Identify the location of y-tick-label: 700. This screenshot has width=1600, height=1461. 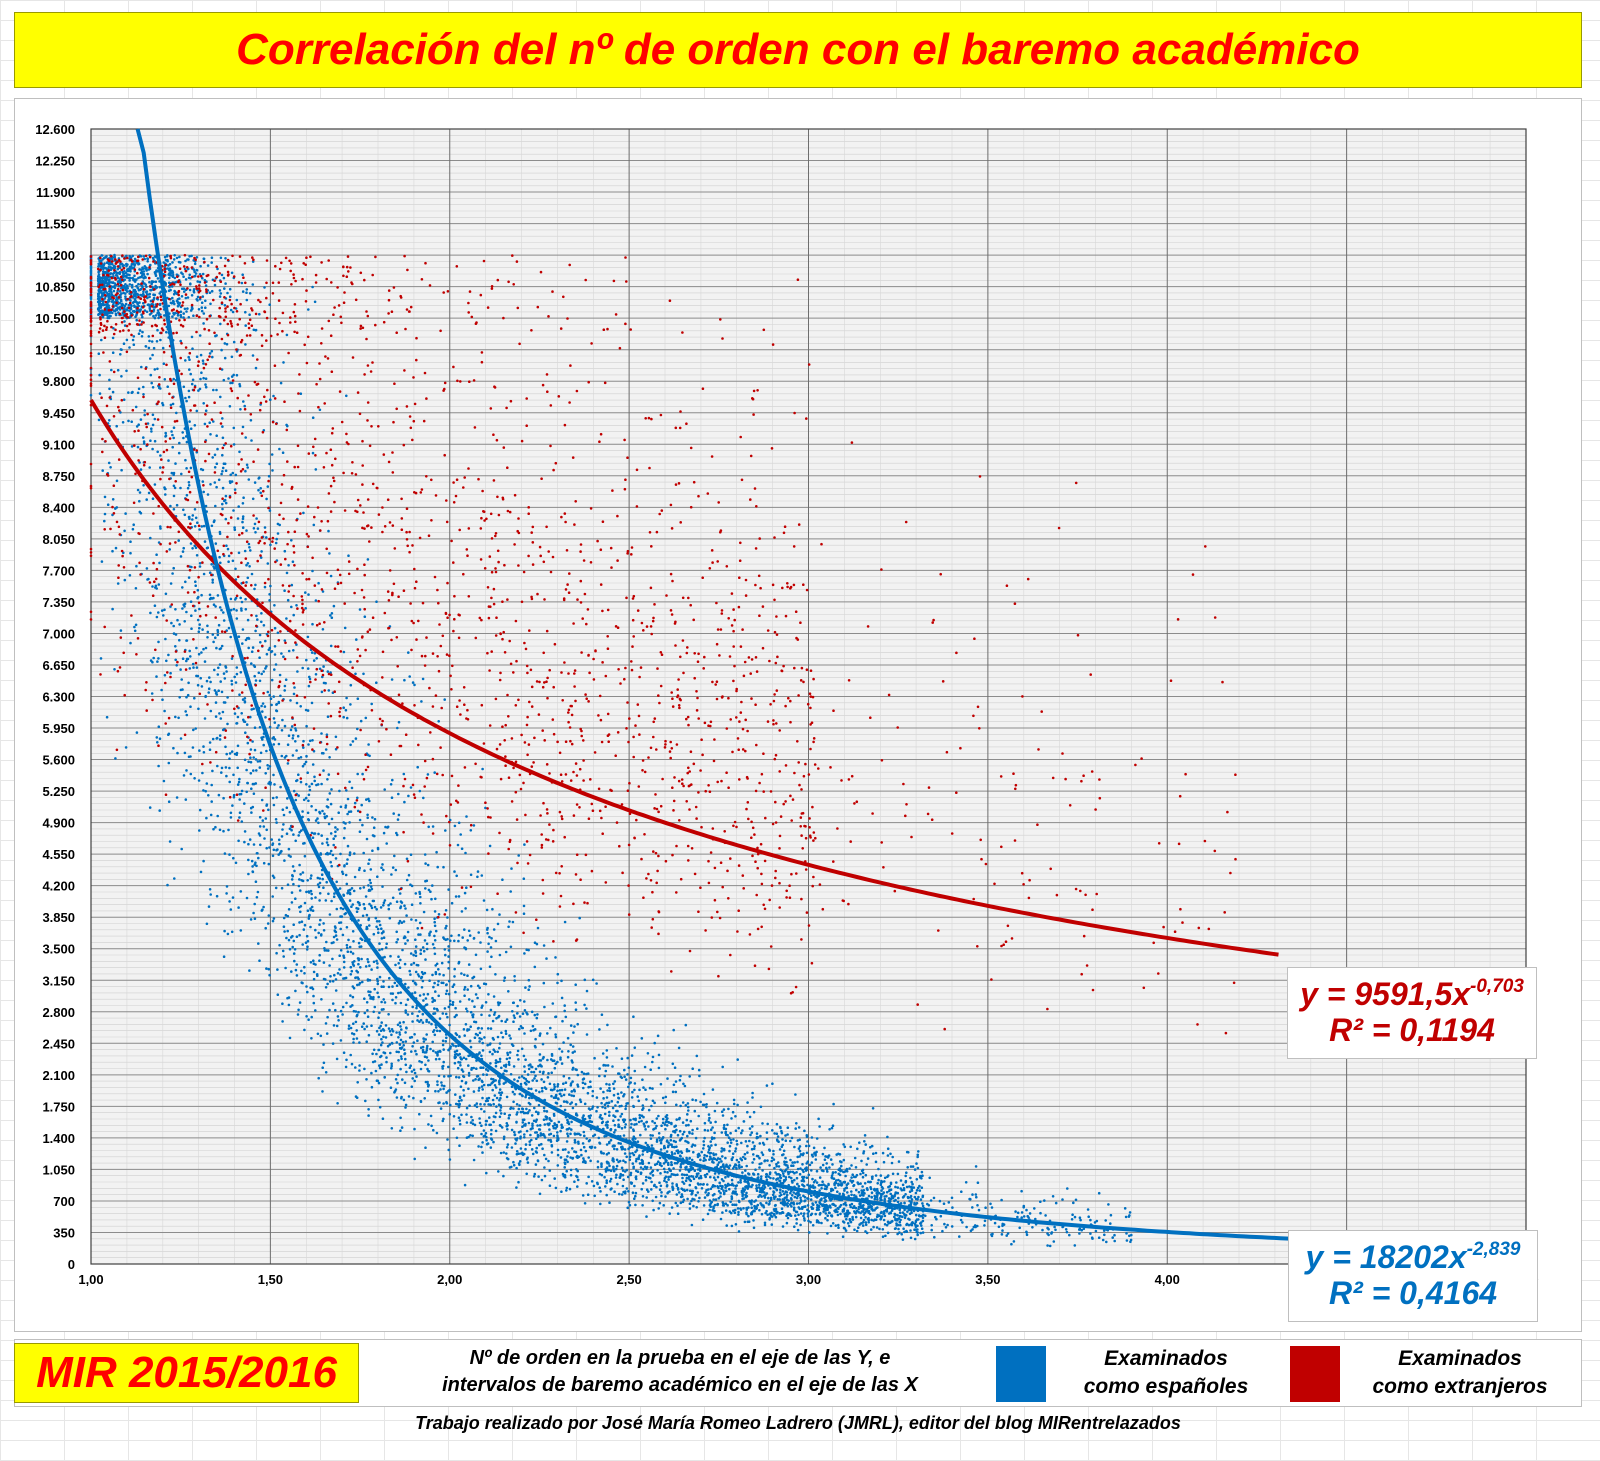
(64, 1201).